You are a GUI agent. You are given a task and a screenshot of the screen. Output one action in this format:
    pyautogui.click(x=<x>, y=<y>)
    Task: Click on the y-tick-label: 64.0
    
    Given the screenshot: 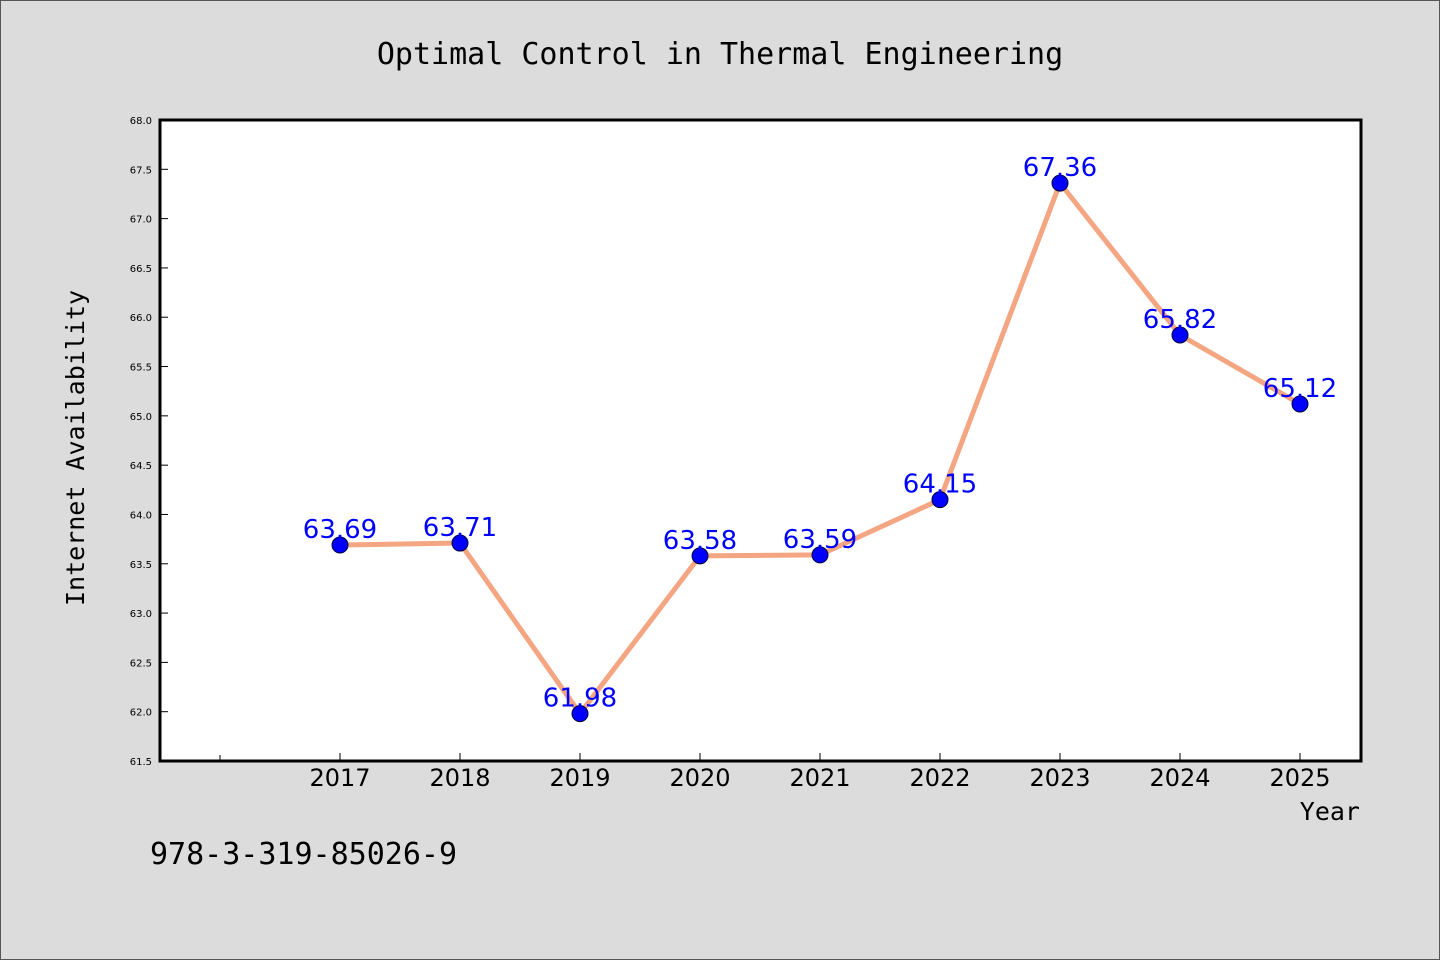 What is the action you would take?
    pyautogui.click(x=141, y=515)
    